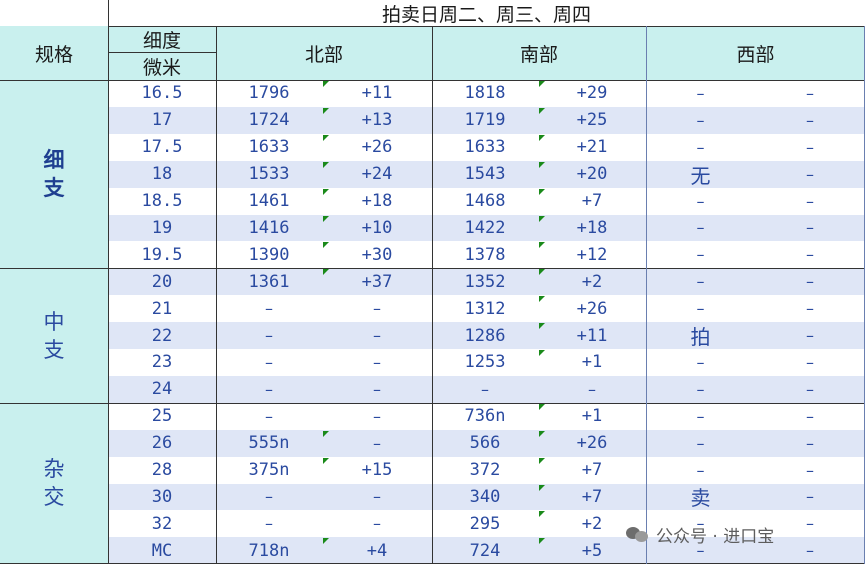 This screenshot has height=568, width=865. What do you see at coordinates (162, 308) in the screenshot?
I see `micron-cell: 21` at bounding box center [162, 308].